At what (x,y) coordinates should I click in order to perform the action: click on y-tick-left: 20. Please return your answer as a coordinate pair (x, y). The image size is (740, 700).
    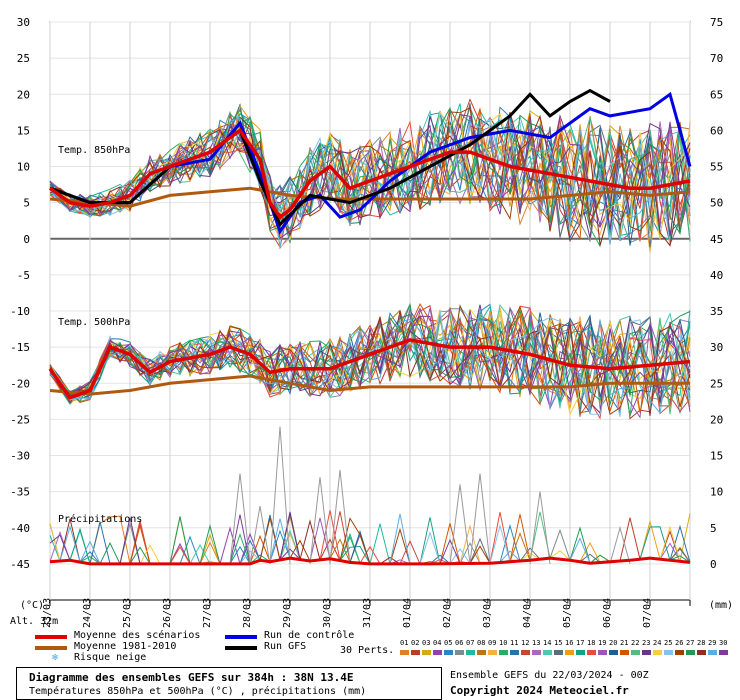
    Looking at the image, I should click on (23, 94).